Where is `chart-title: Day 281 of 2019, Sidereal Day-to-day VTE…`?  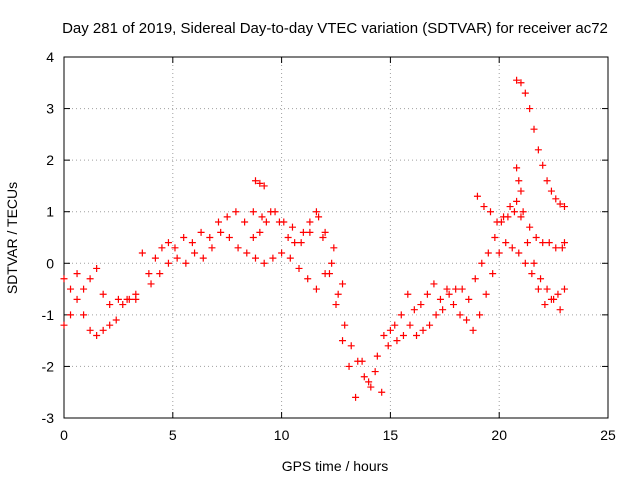
chart-title: Day 281 of 2019, Sidereal Day-to-day VTE… is located at coordinates (335, 28).